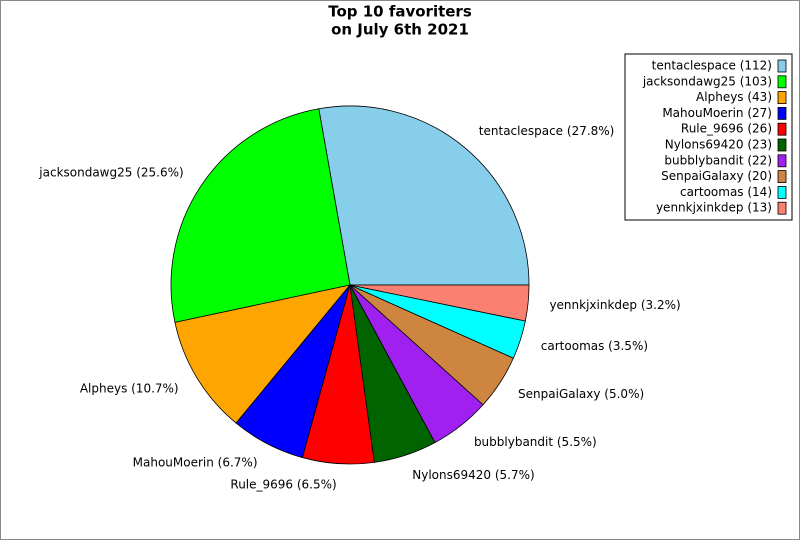 The height and width of the screenshot is (540, 800). I want to click on legend-box, so click(708, 137).